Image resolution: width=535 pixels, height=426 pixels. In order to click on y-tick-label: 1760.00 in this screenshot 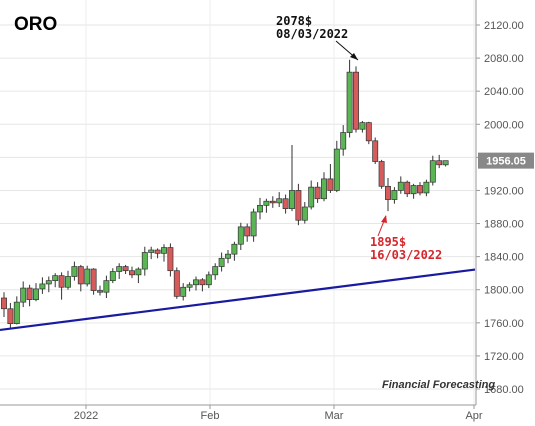, I will do `click(504, 324)`.